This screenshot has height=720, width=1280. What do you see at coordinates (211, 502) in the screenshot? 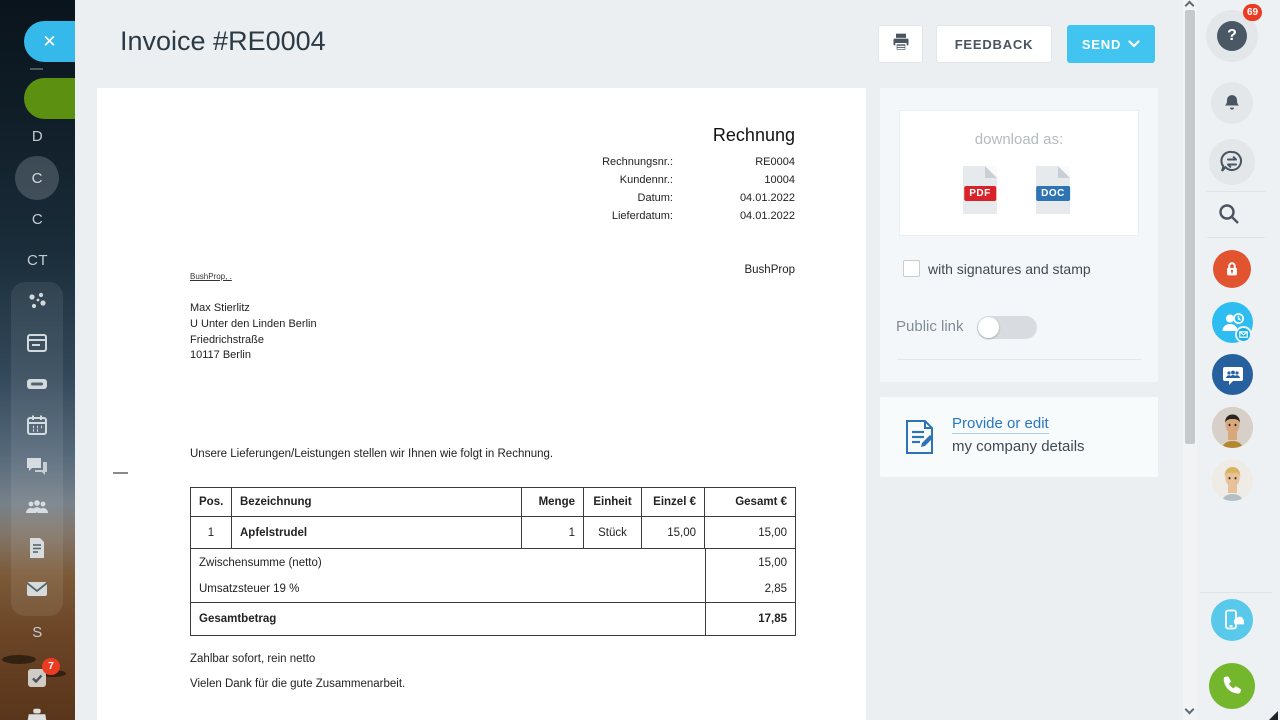
I see `col-header: Pos.` at bounding box center [211, 502].